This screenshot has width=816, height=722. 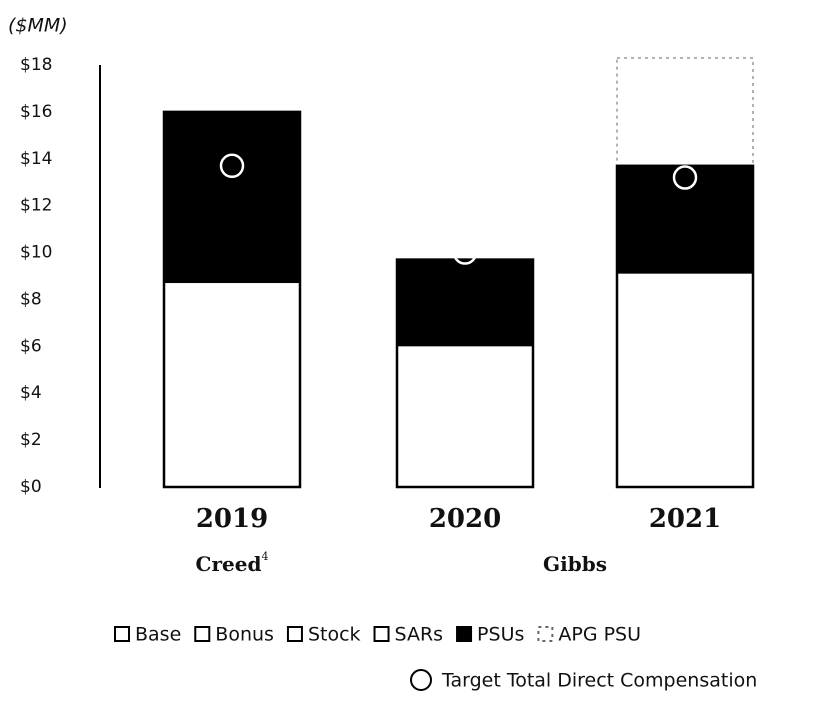 I want to click on y-tick-label: $16, so click(x=36, y=112).